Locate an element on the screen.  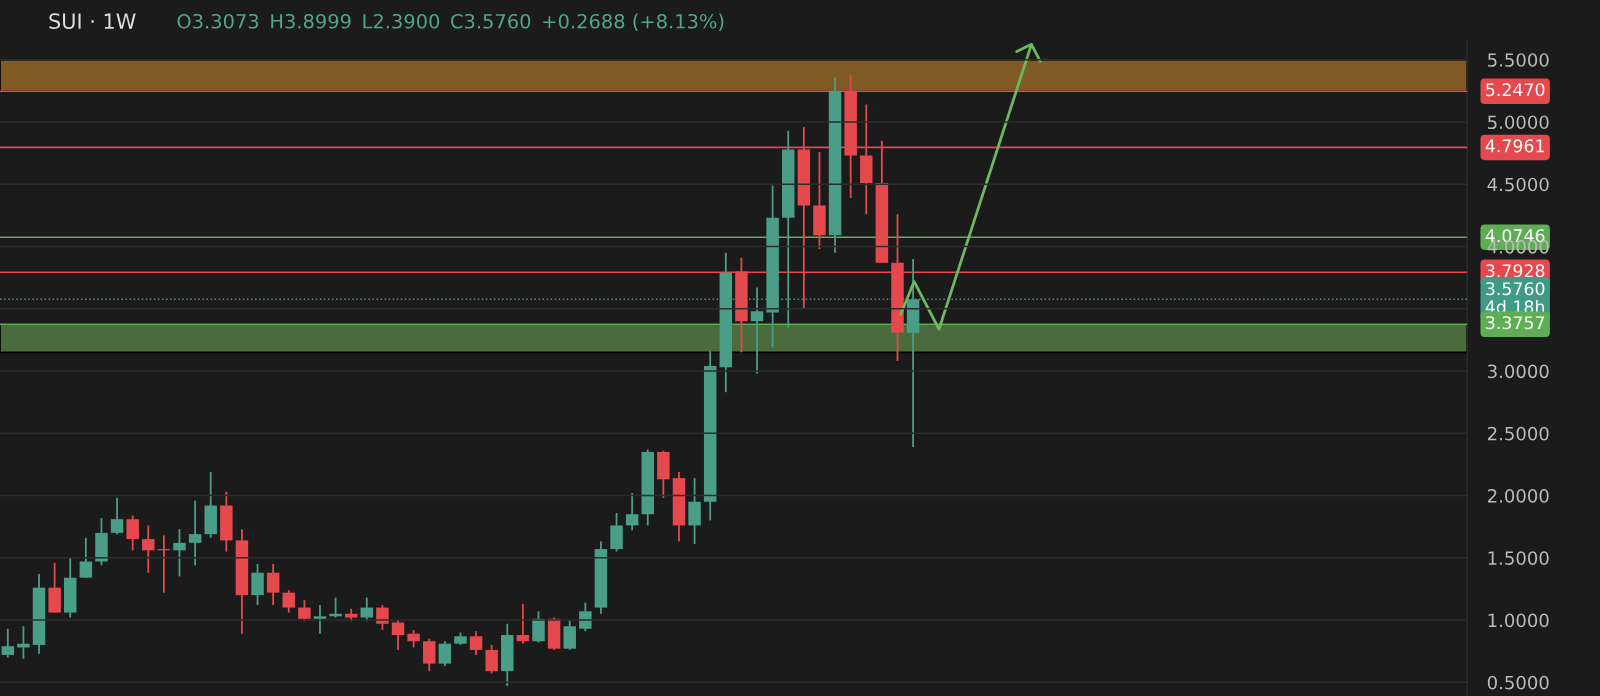
y-tick-label: 2.5000 is located at coordinates (1518, 433).